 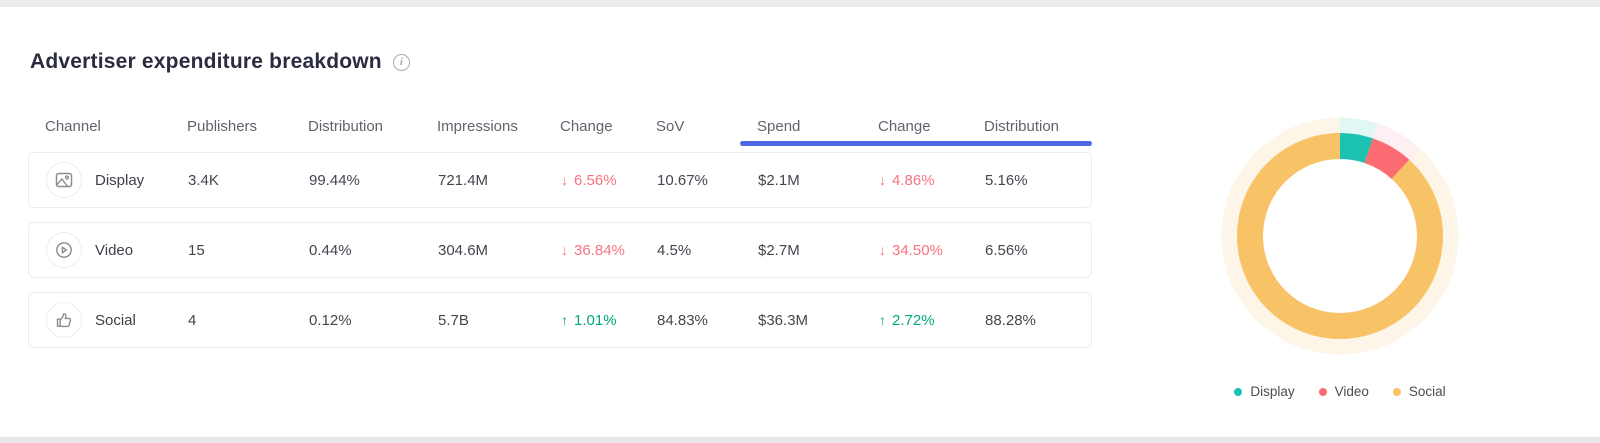 I want to click on spend-donut-chart, so click(x=1340, y=236).